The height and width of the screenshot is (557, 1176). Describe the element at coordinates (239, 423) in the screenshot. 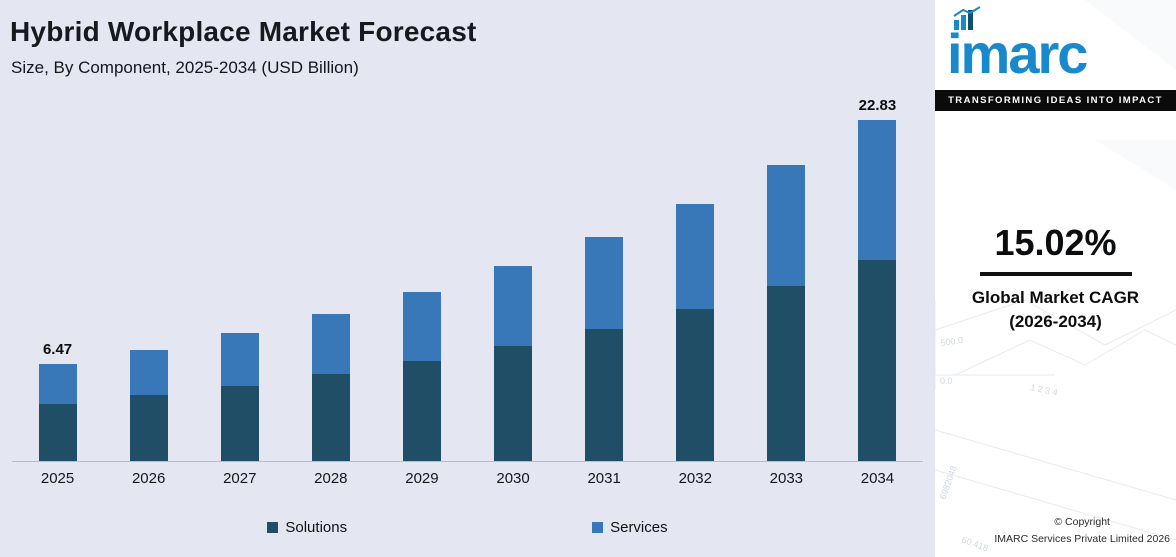

I see `bar-segment-solutions-2027` at that location.